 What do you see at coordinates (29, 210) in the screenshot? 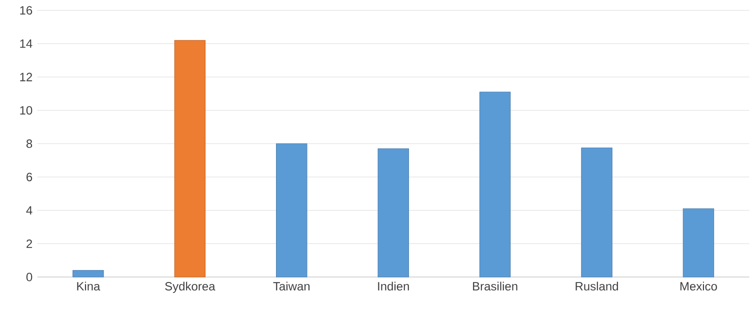
I see `y-tick-label: 4` at bounding box center [29, 210].